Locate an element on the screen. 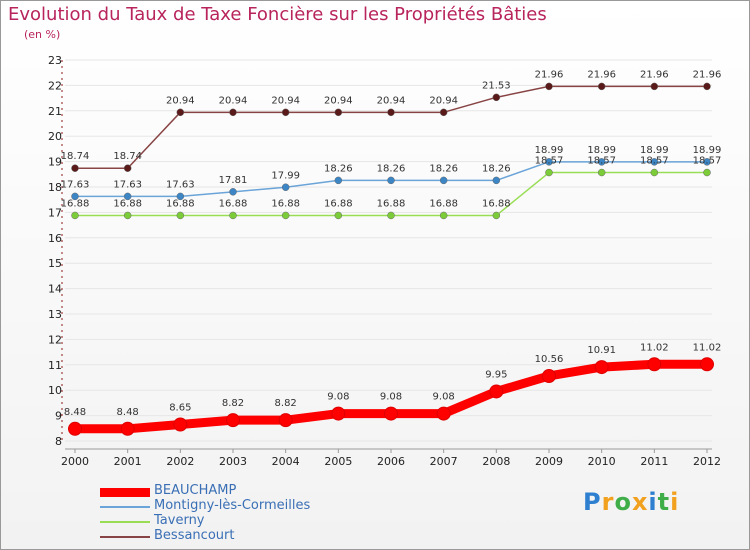 This screenshot has width=750, height=550. logo-letter: P is located at coordinates (592, 502).